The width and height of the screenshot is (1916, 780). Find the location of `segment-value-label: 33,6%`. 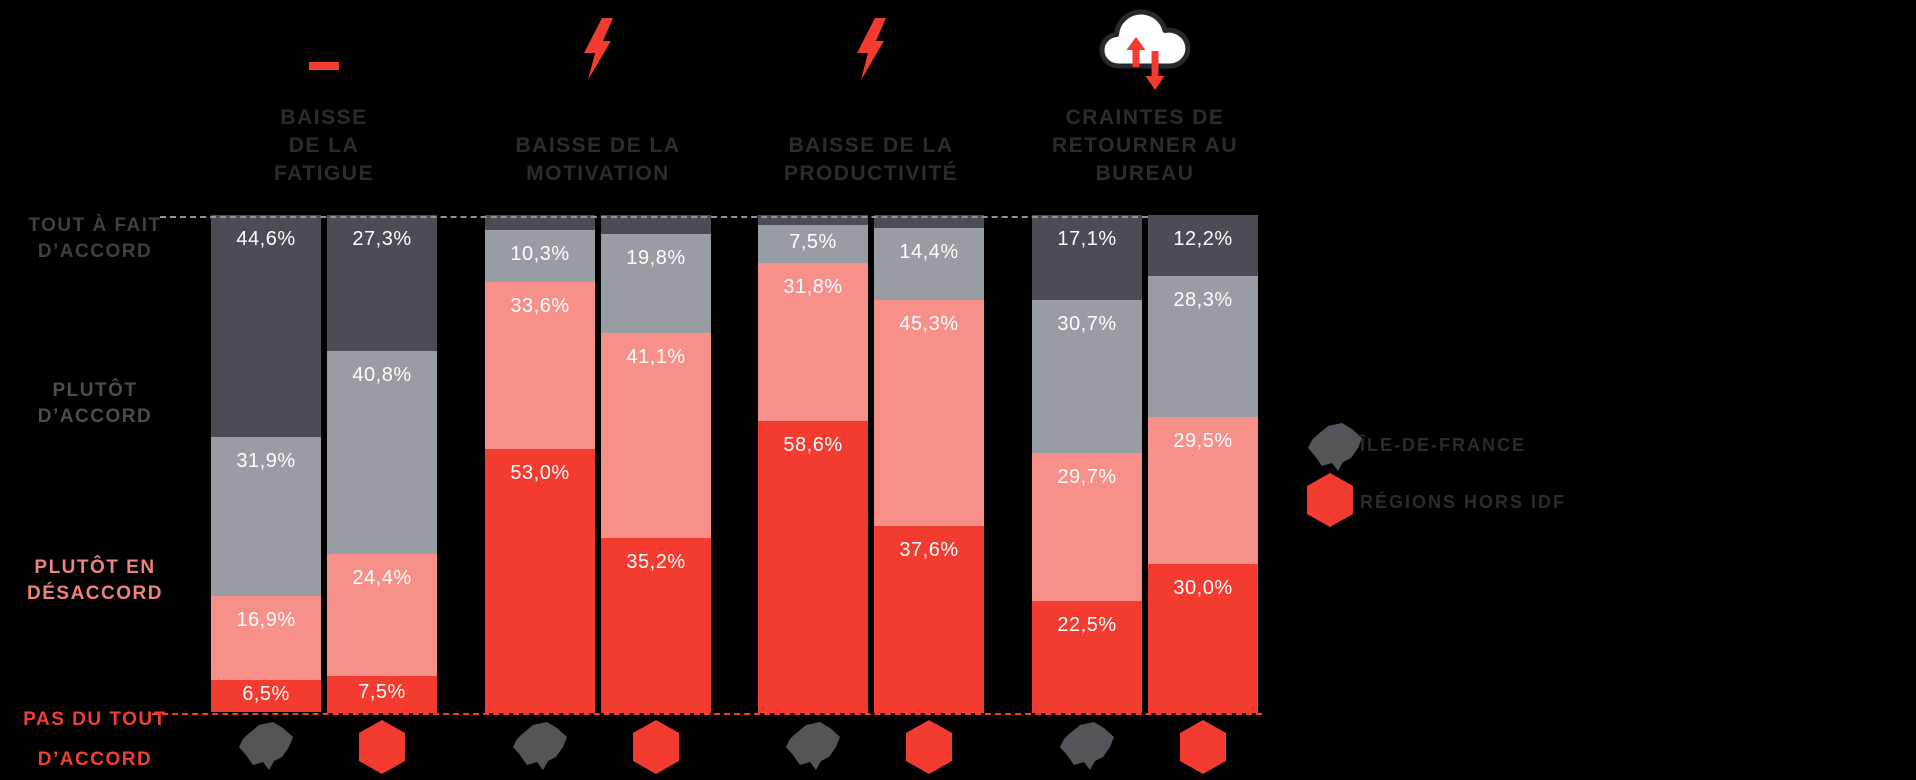

segment-value-label: 33,6% is located at coordinates (540, 305).